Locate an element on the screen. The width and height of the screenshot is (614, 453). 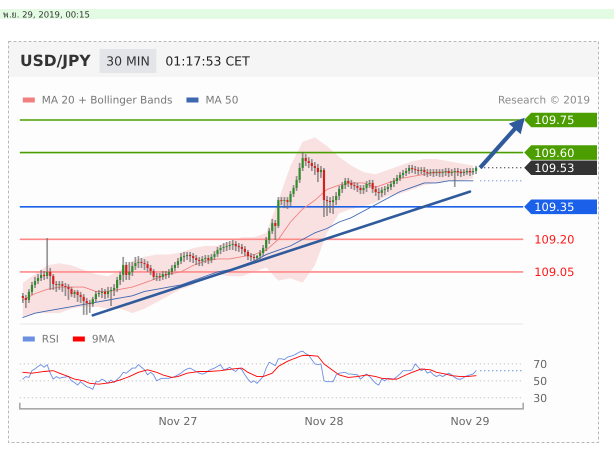
y-tick-label: 70 is located at coordinates (540, 364).